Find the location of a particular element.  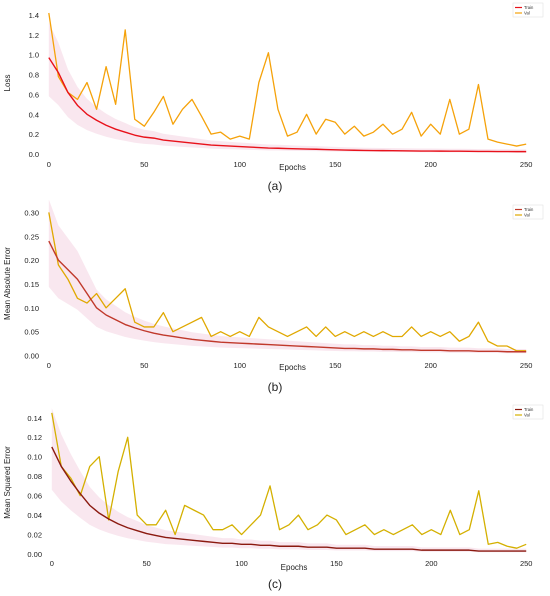

y-tick-label: 0.05 is located at coordinates (31, 332).